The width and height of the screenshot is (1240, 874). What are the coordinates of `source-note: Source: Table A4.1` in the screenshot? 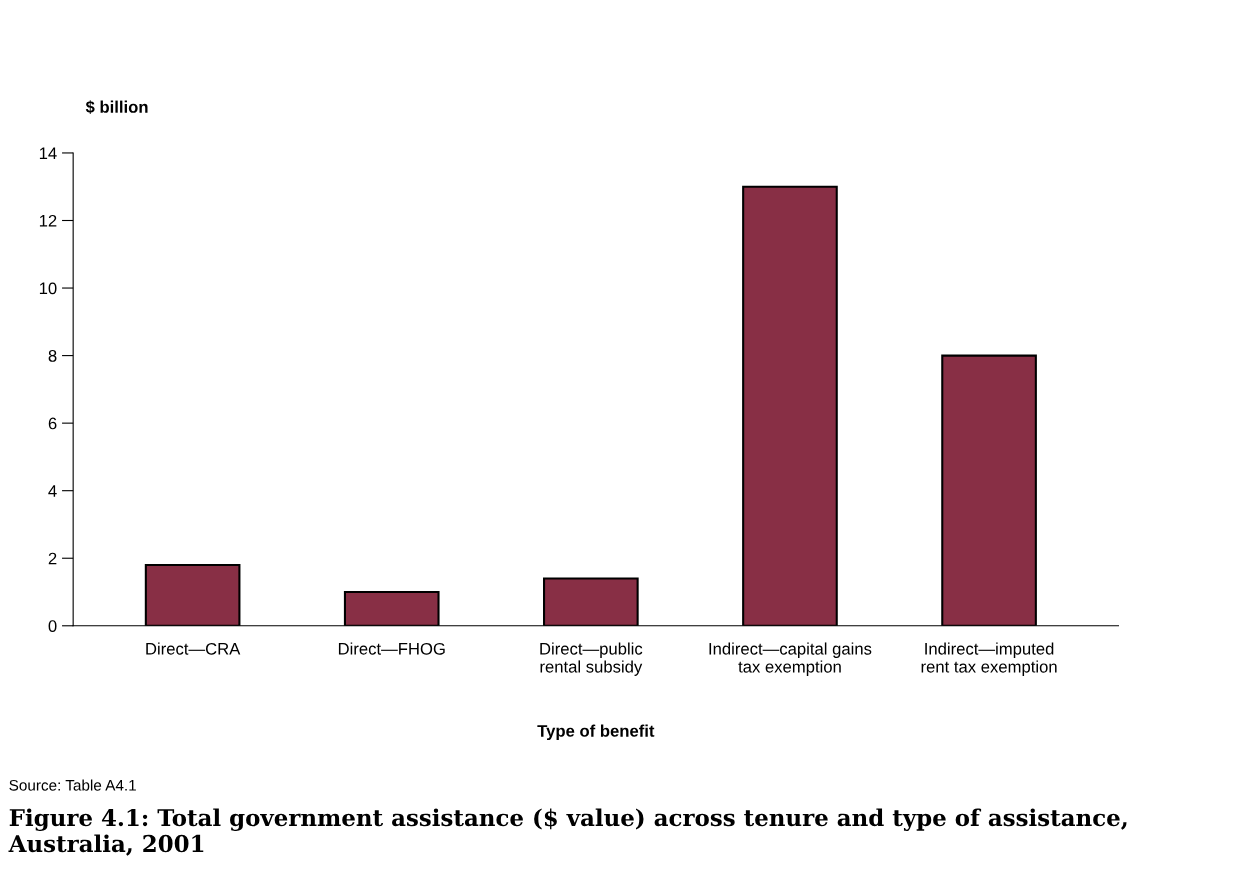 It's located at (72, 785).